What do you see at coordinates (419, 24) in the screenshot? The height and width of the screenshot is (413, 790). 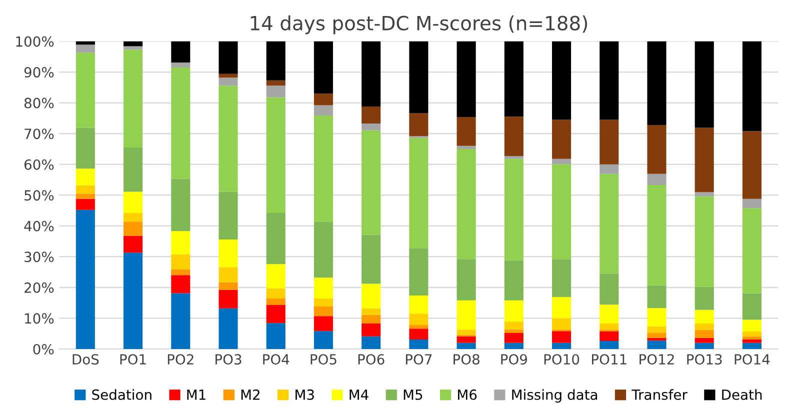 I see `chart-title: 14 days post-DC M-scores (n=188)` at bounding box center [419, 24].